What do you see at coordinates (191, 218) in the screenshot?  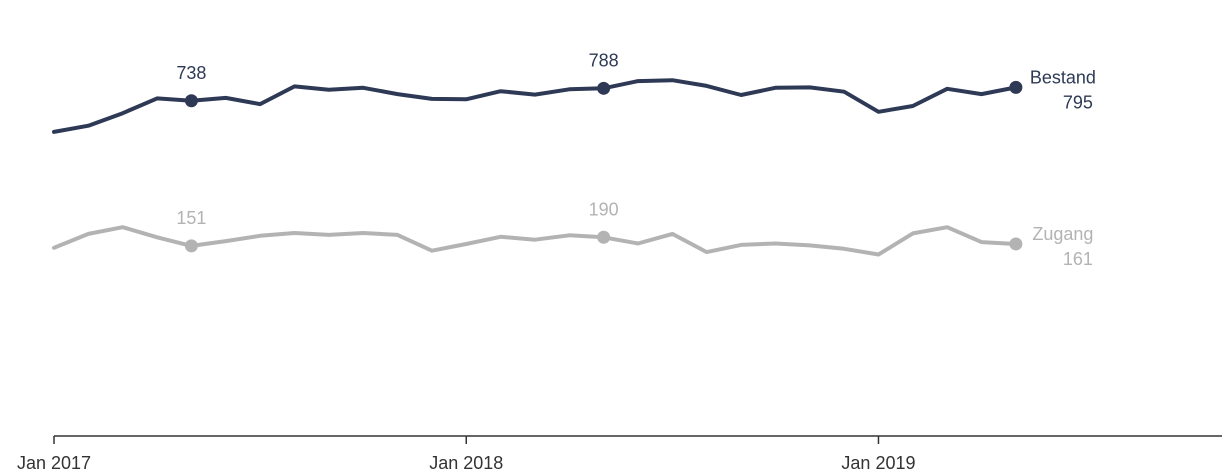 I see `data-label-zugang-0: 151` at bounding box center [191, 218].